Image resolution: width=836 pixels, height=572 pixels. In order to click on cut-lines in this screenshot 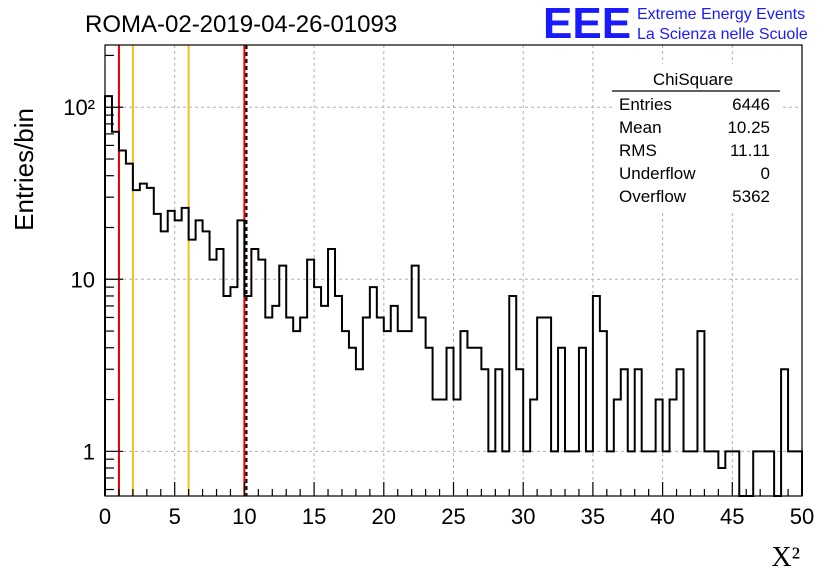, I will do `click(182, 270)`.